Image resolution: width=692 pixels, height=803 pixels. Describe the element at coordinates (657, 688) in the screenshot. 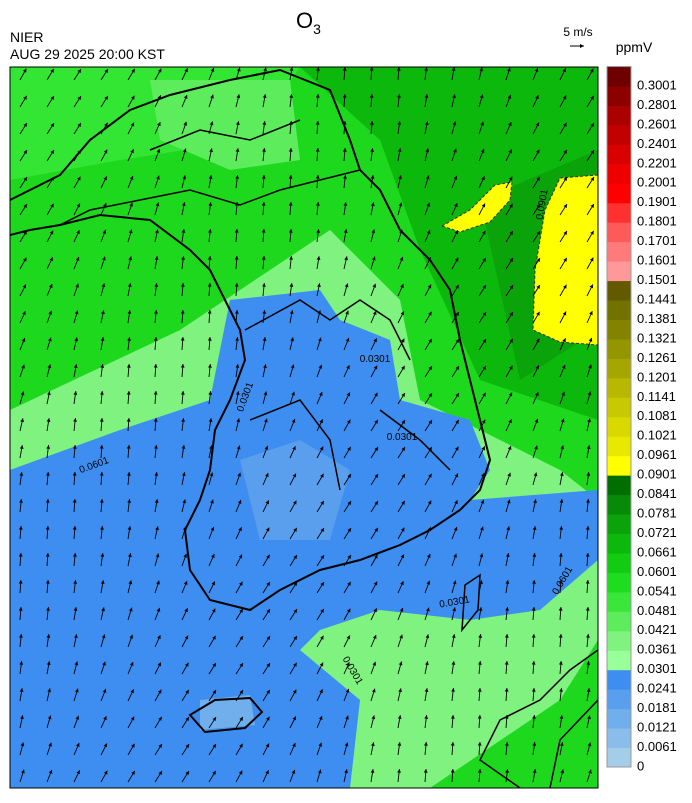

I see `colorbar-label: 0.0241` at that location.